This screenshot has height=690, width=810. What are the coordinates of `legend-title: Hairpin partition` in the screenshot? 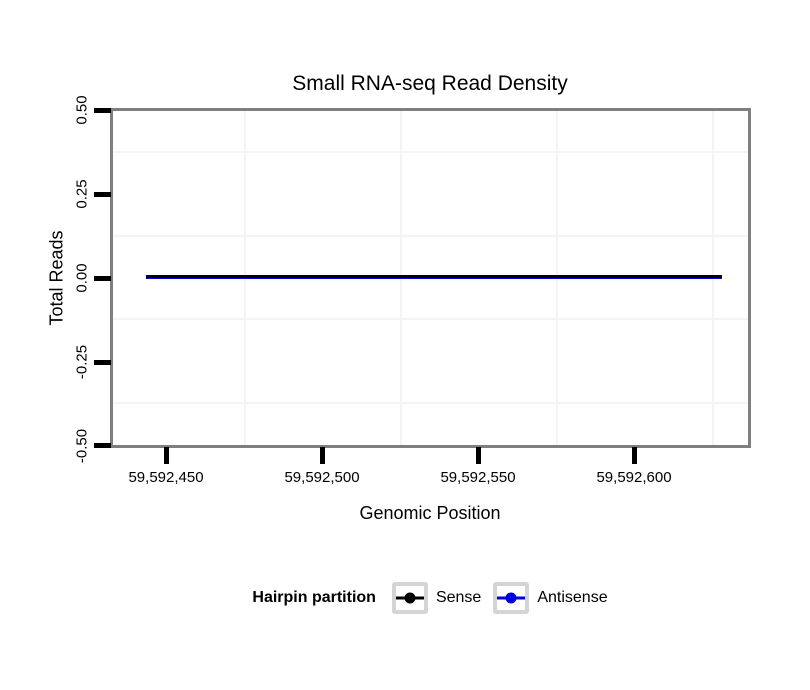 It's located at (314, 597).